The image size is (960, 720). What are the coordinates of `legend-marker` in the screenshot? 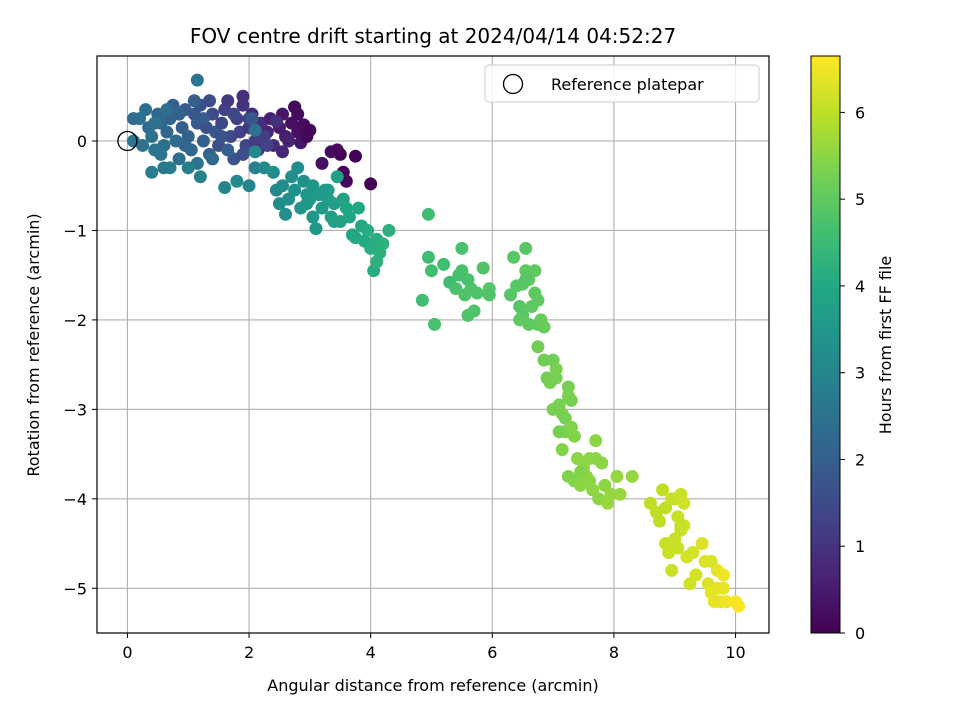 It's located at (513, 84).